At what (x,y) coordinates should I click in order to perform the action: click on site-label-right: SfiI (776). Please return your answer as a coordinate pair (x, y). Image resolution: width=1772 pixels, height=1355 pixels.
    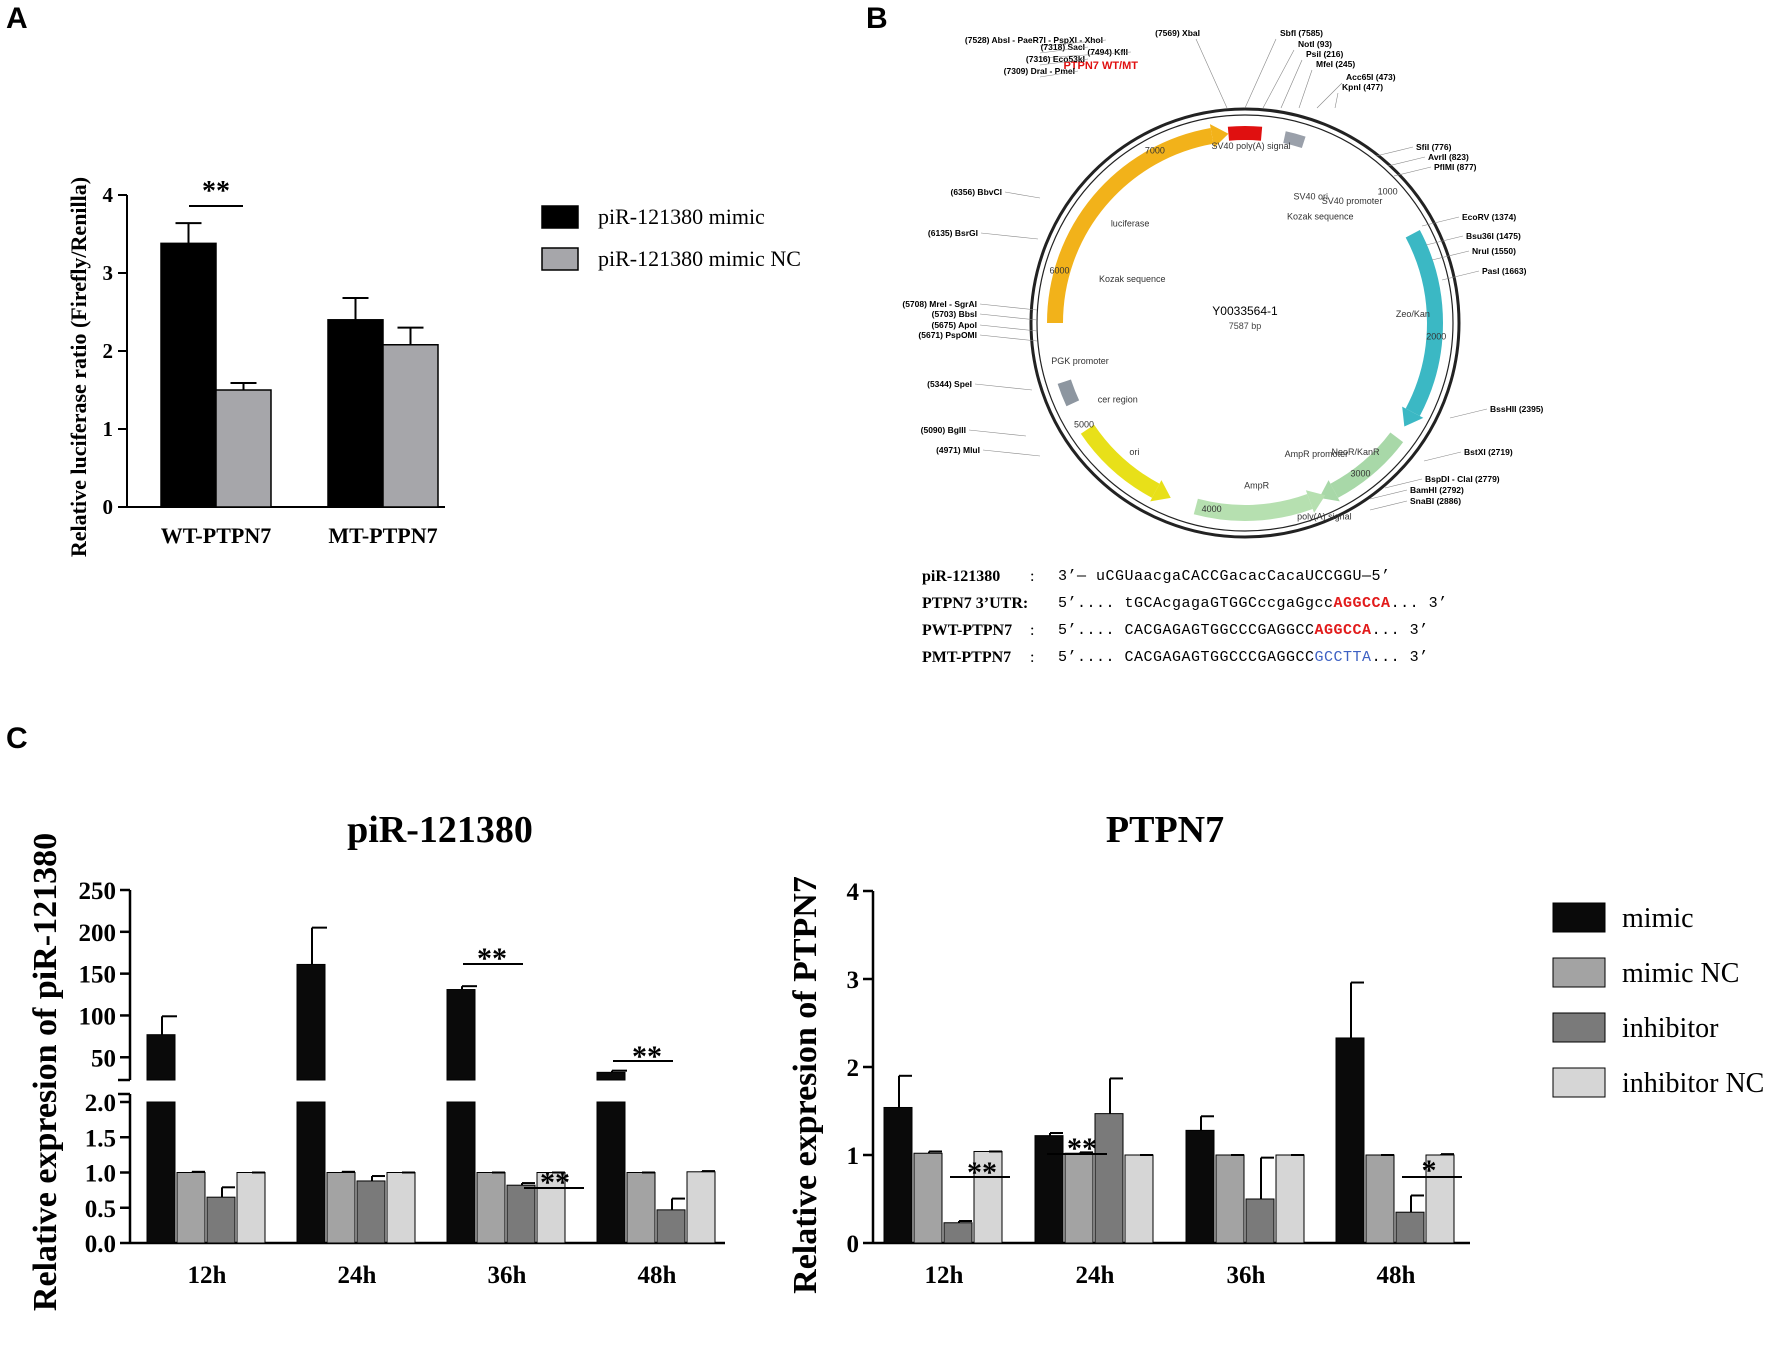
    Looking at the image, I should click on (1434, 147).